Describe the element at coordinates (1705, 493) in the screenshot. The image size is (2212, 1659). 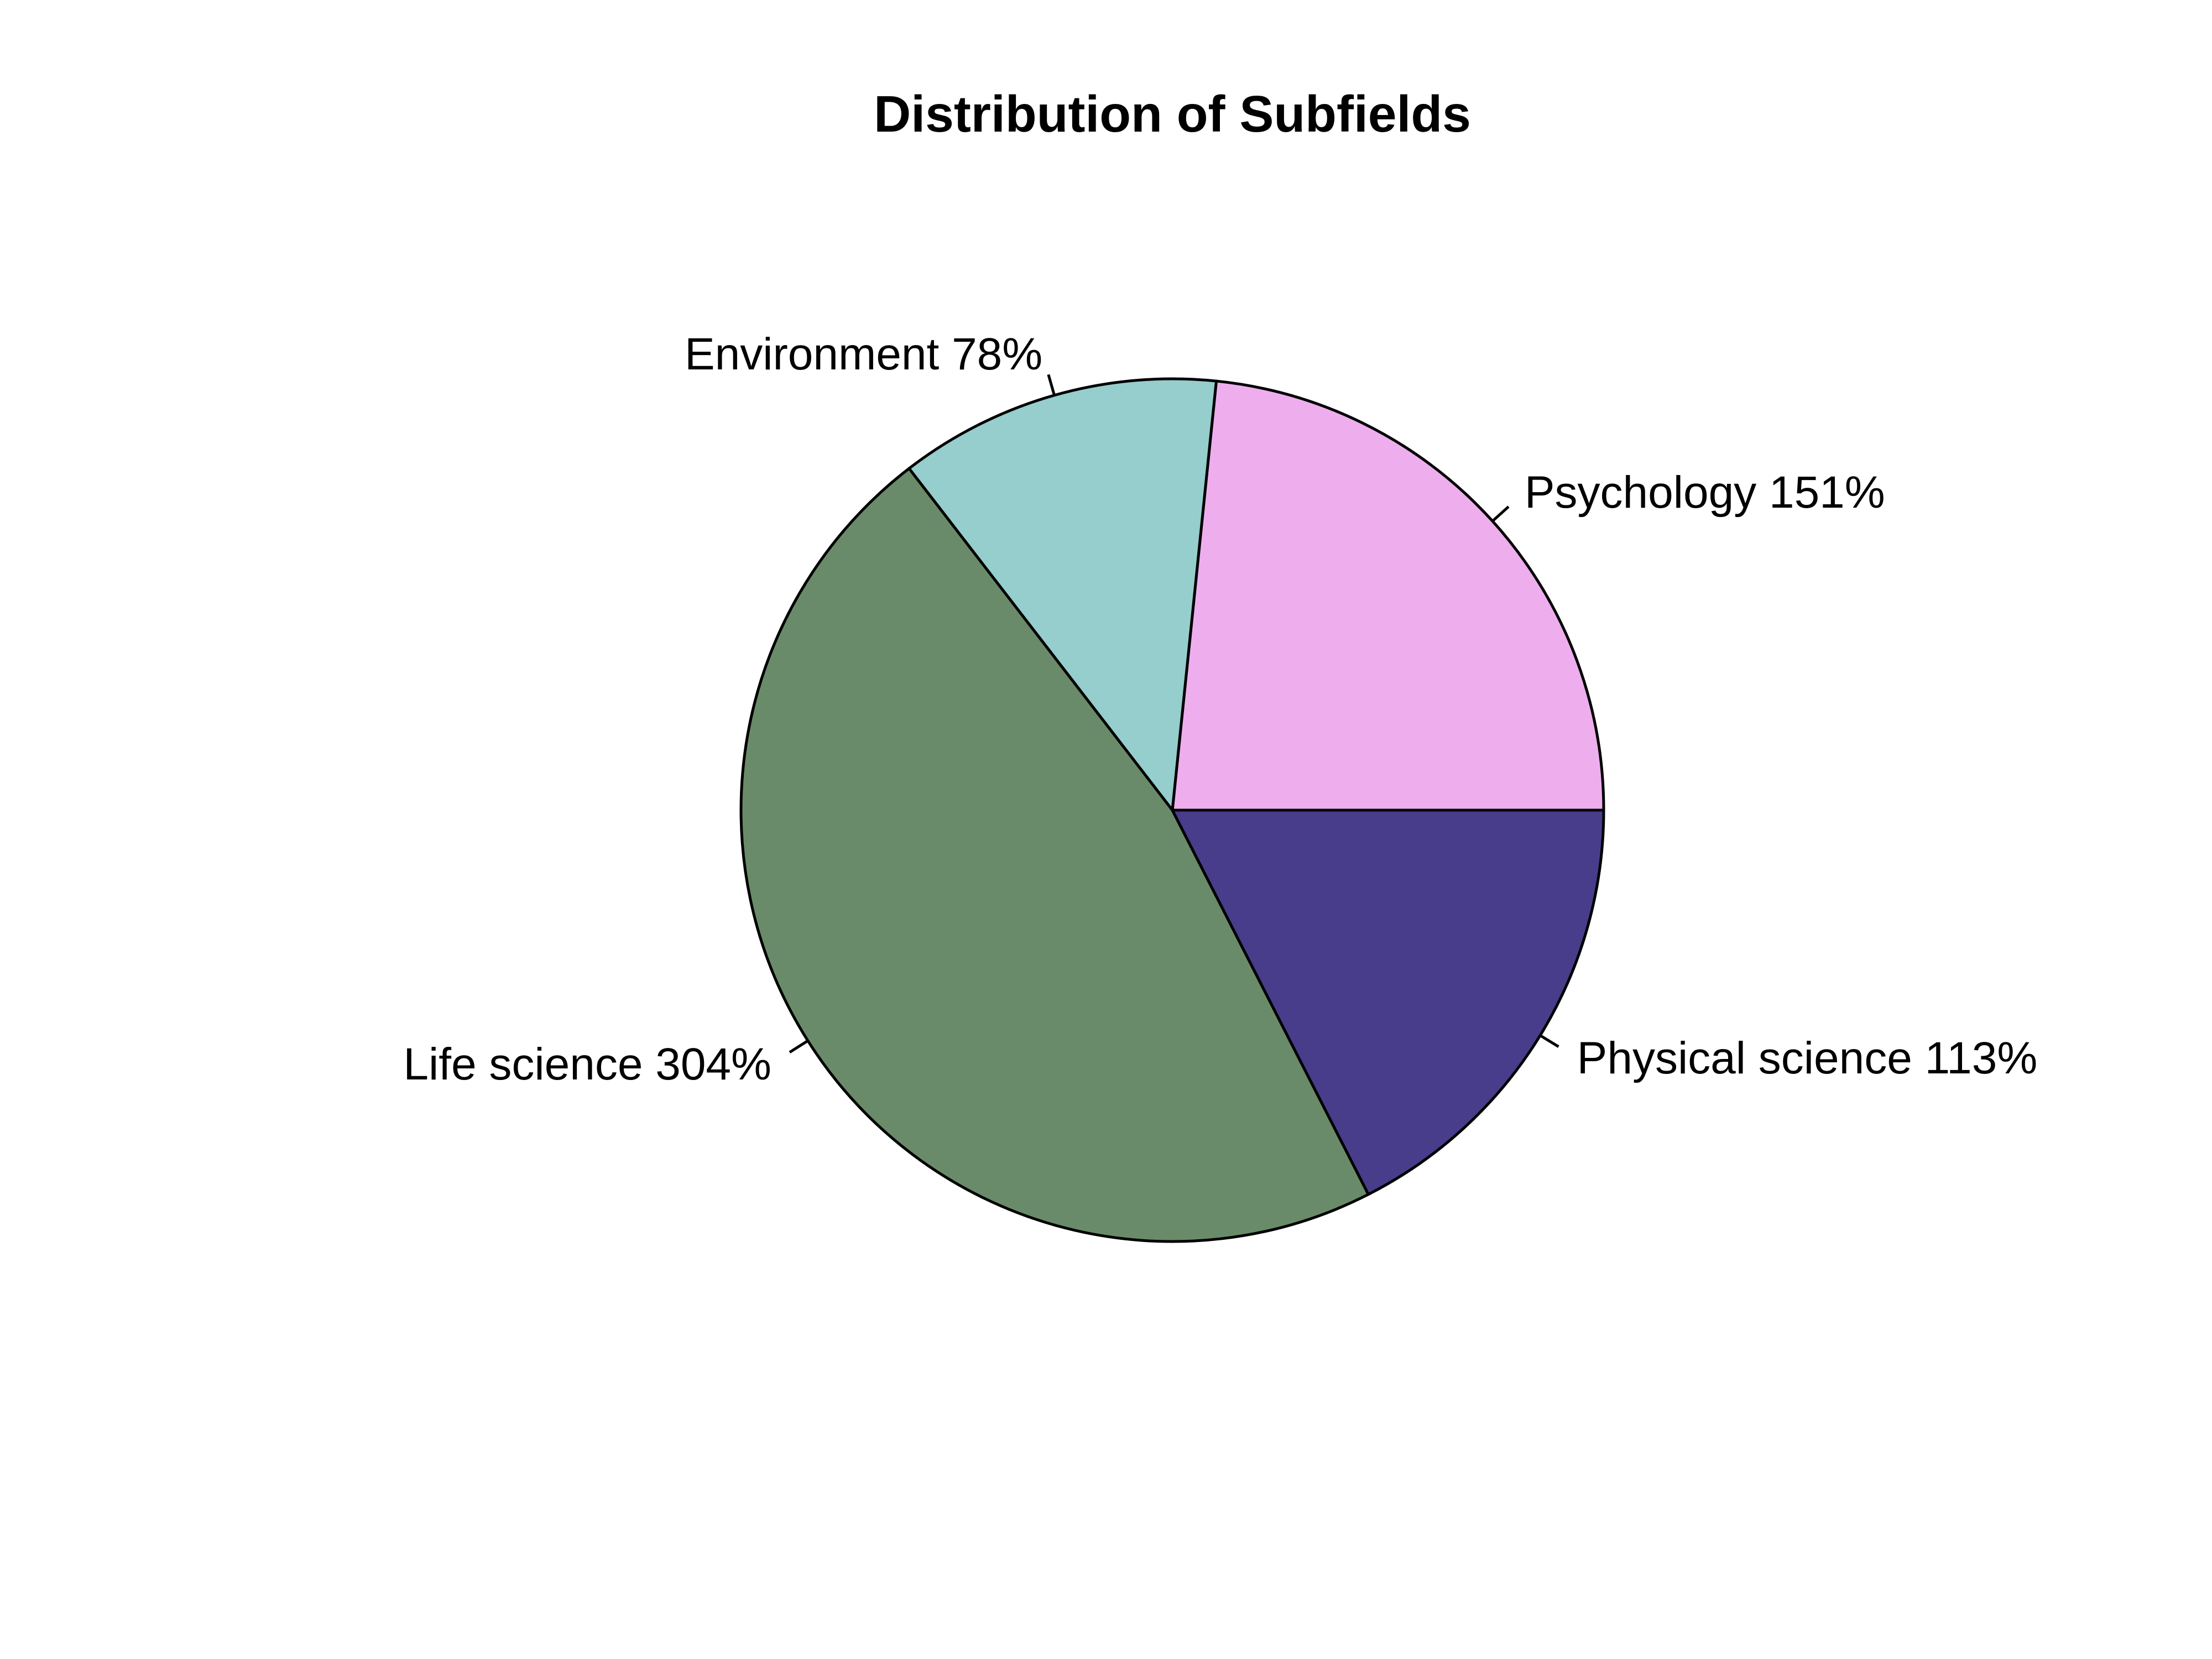
I see `pie-label-psychology: Psychology 151%` at that location.